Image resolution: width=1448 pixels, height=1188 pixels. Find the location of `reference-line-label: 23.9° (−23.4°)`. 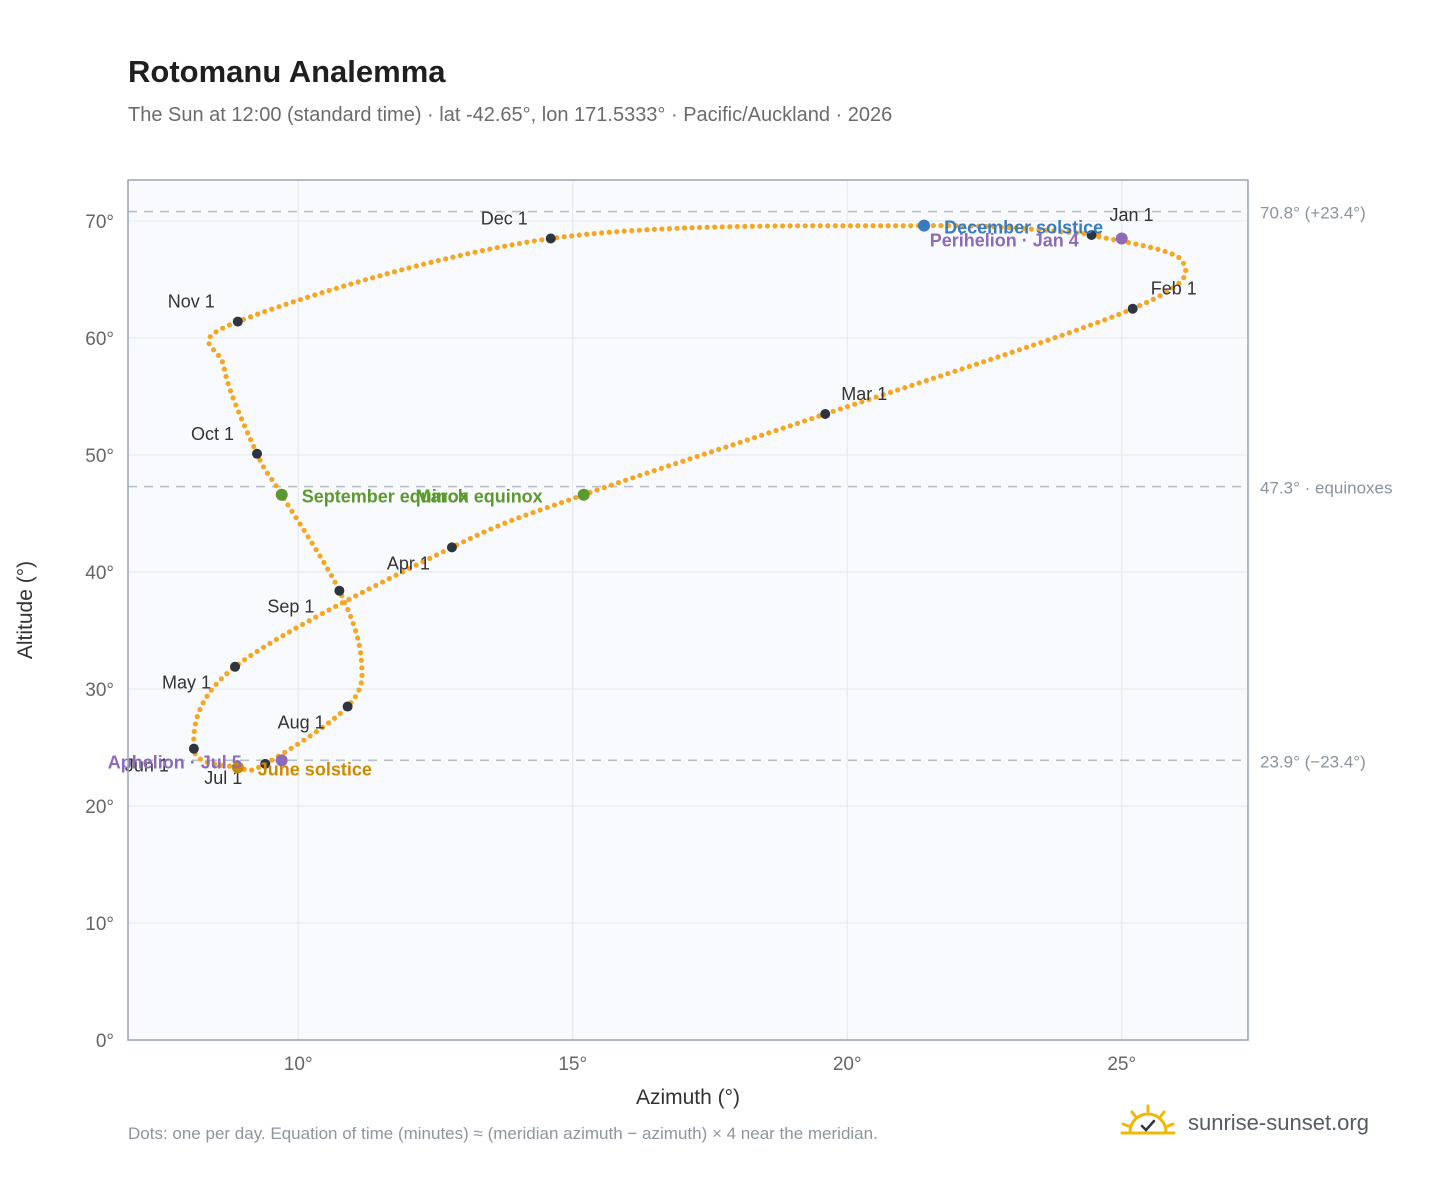

reference-line-label: 23.9° (−23.4°) is located at coordinates (1313, 761).